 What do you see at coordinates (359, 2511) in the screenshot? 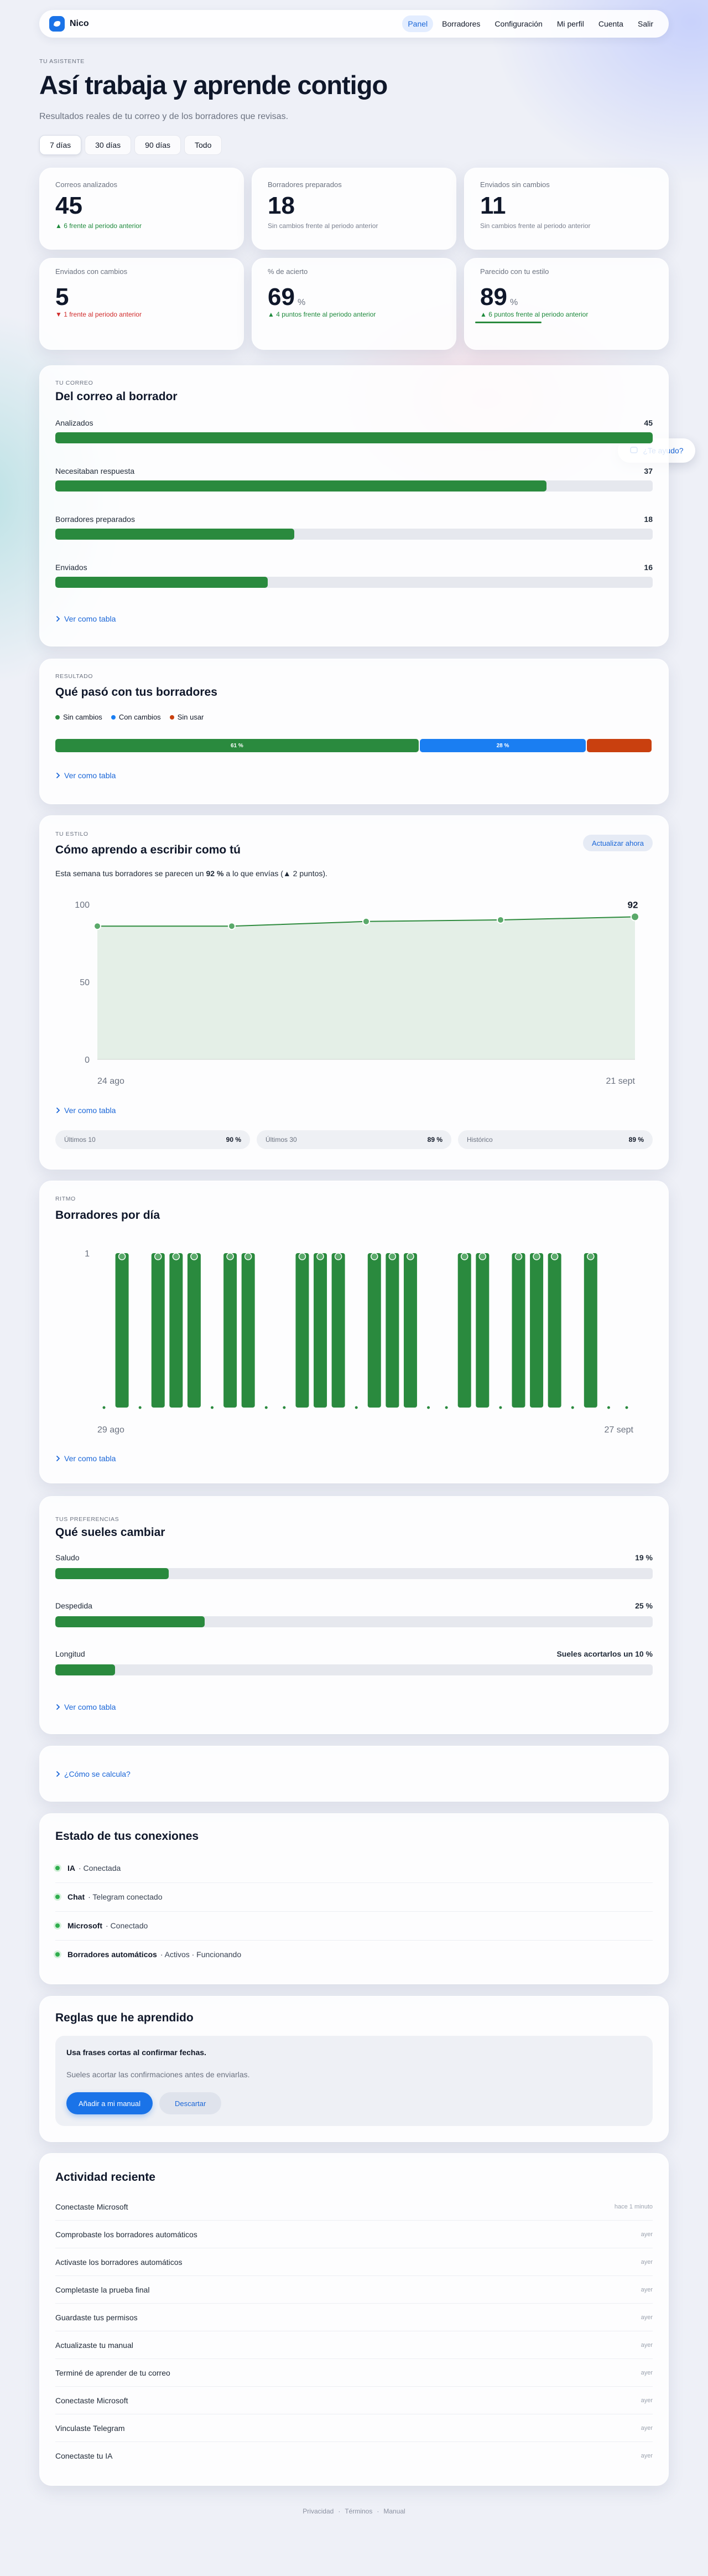
I see `footer-link: Términos` at bounding box center [359, 2511].